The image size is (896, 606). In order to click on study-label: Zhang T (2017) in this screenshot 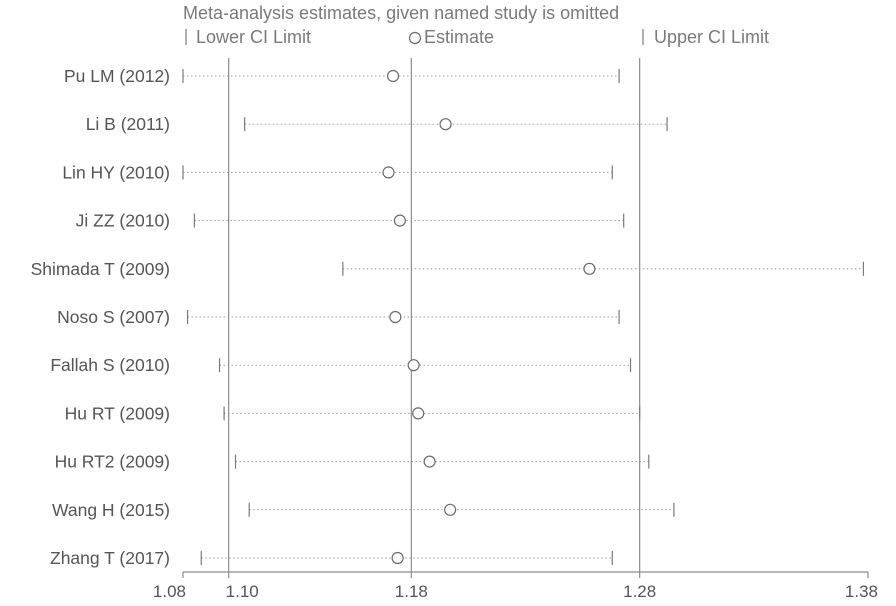, I will do `click(110, 558)`.